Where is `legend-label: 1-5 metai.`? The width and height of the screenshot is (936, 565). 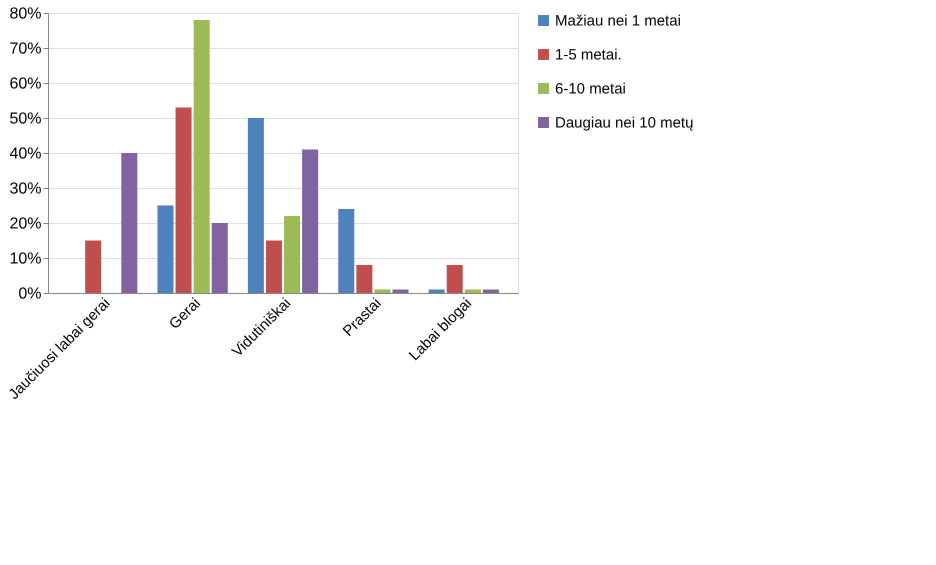 legend-label: 1-5 metai. is located at coordinates (588, 55).